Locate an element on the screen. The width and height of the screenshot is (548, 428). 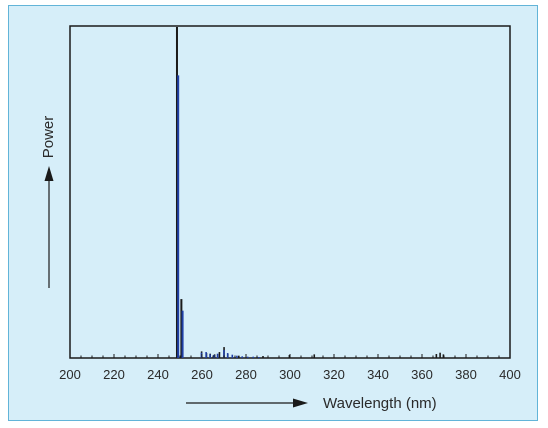
x-tick-label: 380 is located at coordinates (466, 374).